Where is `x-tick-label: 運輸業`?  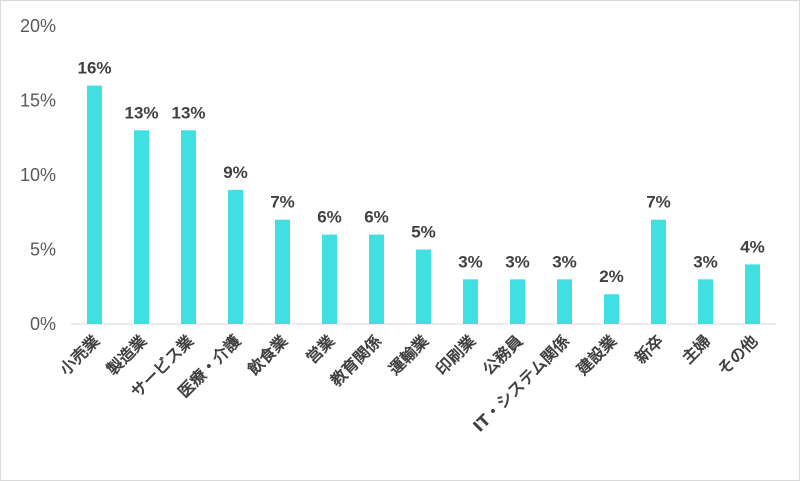
x-tick-label: 運輸業 is located at coordinates (409, 355).